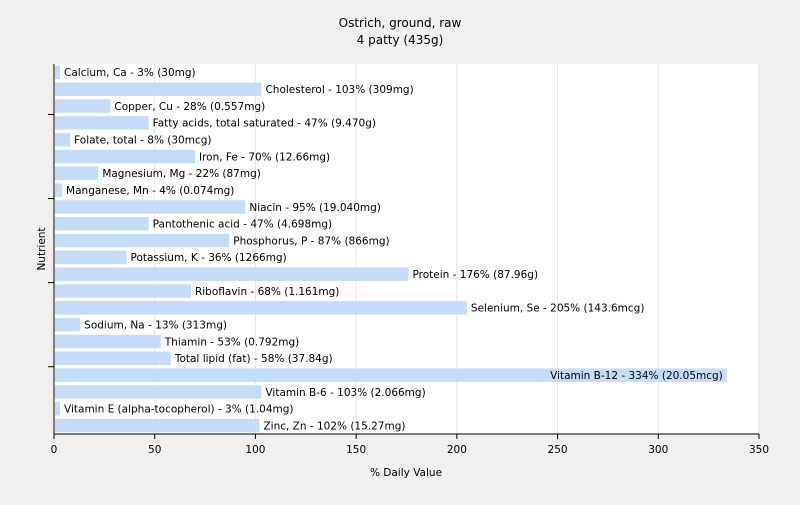  What do you see at coordinates (658, 450) in the screenshot?
I see `x-tick-label: 300` at bounding box center [658, 450].